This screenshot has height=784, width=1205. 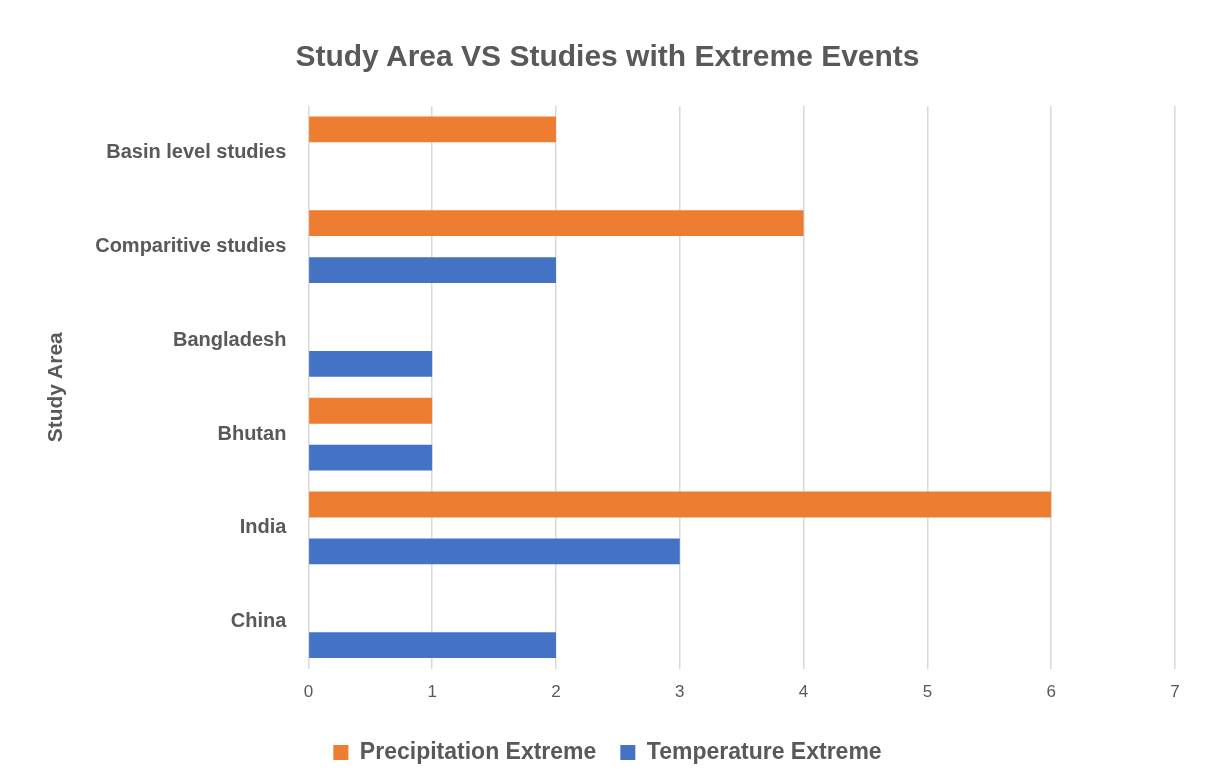 What do you see at coordinates (432, 692) in the screenshot?
I see `x-tick-label: 1` at bounding box center [432, 692].